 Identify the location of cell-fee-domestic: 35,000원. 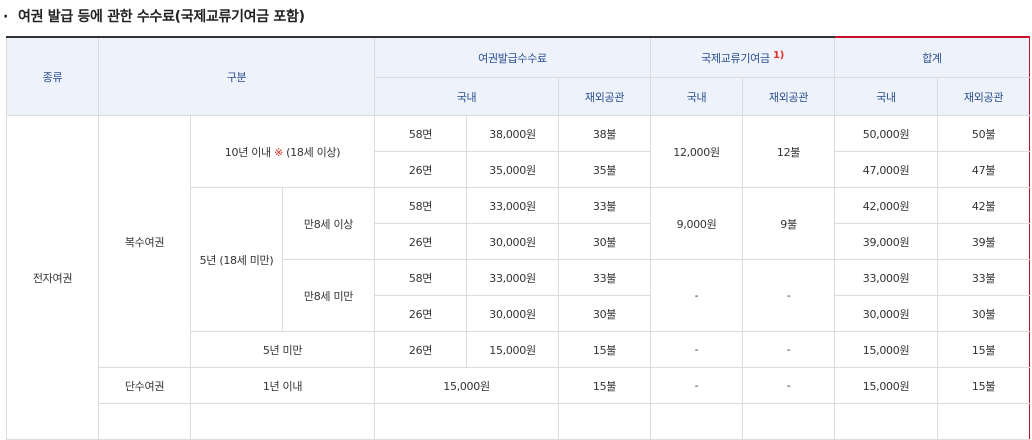
(513, 169).